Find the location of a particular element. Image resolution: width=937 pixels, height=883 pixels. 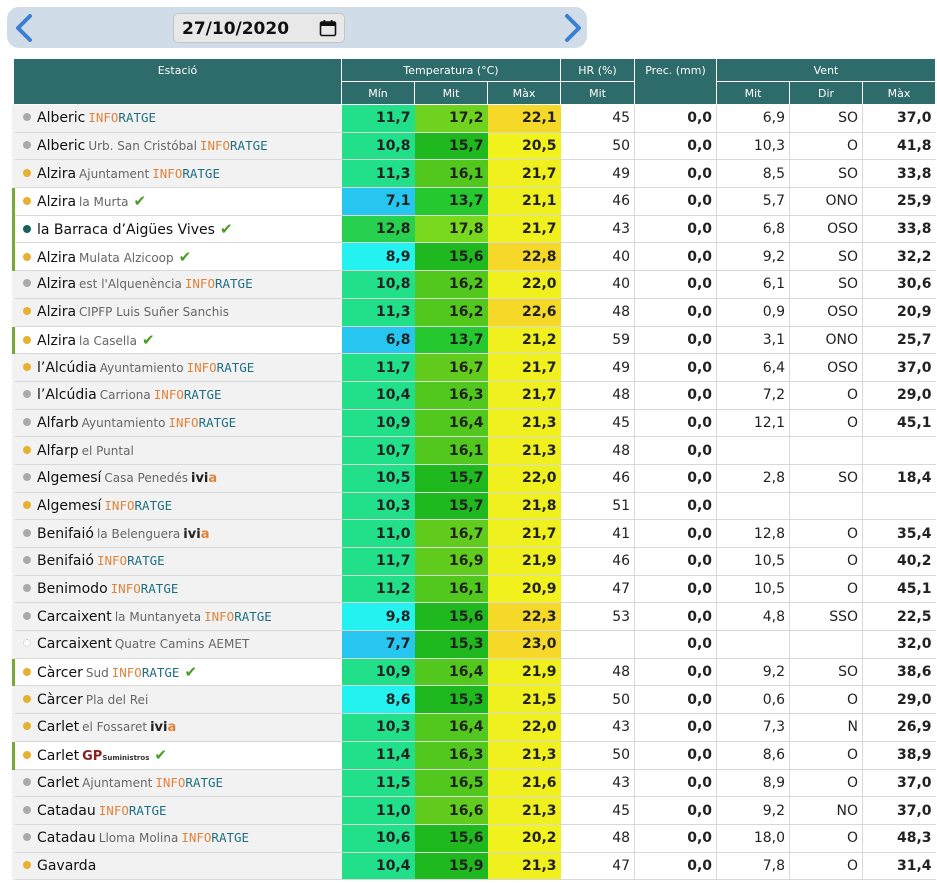

station-cell: Alzira Ajuntament INFORATGE is located at coordinates (177, 174).